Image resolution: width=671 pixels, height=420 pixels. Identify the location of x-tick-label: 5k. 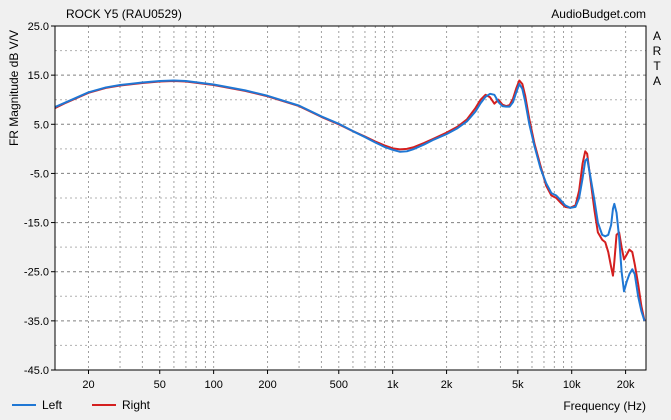
(518, 385).